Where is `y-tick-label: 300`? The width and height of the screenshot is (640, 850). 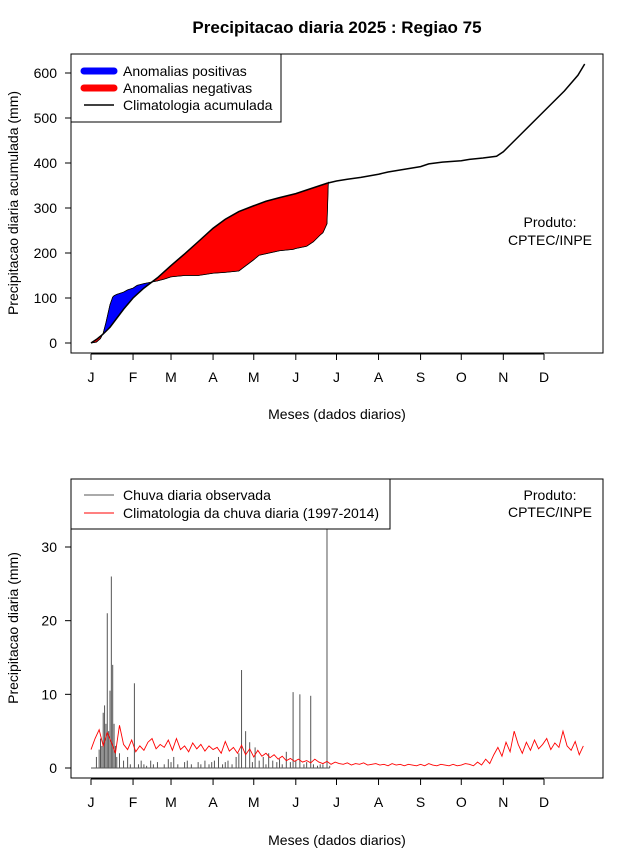
y-tick-label: 300 is located at coordinates (46, 208).